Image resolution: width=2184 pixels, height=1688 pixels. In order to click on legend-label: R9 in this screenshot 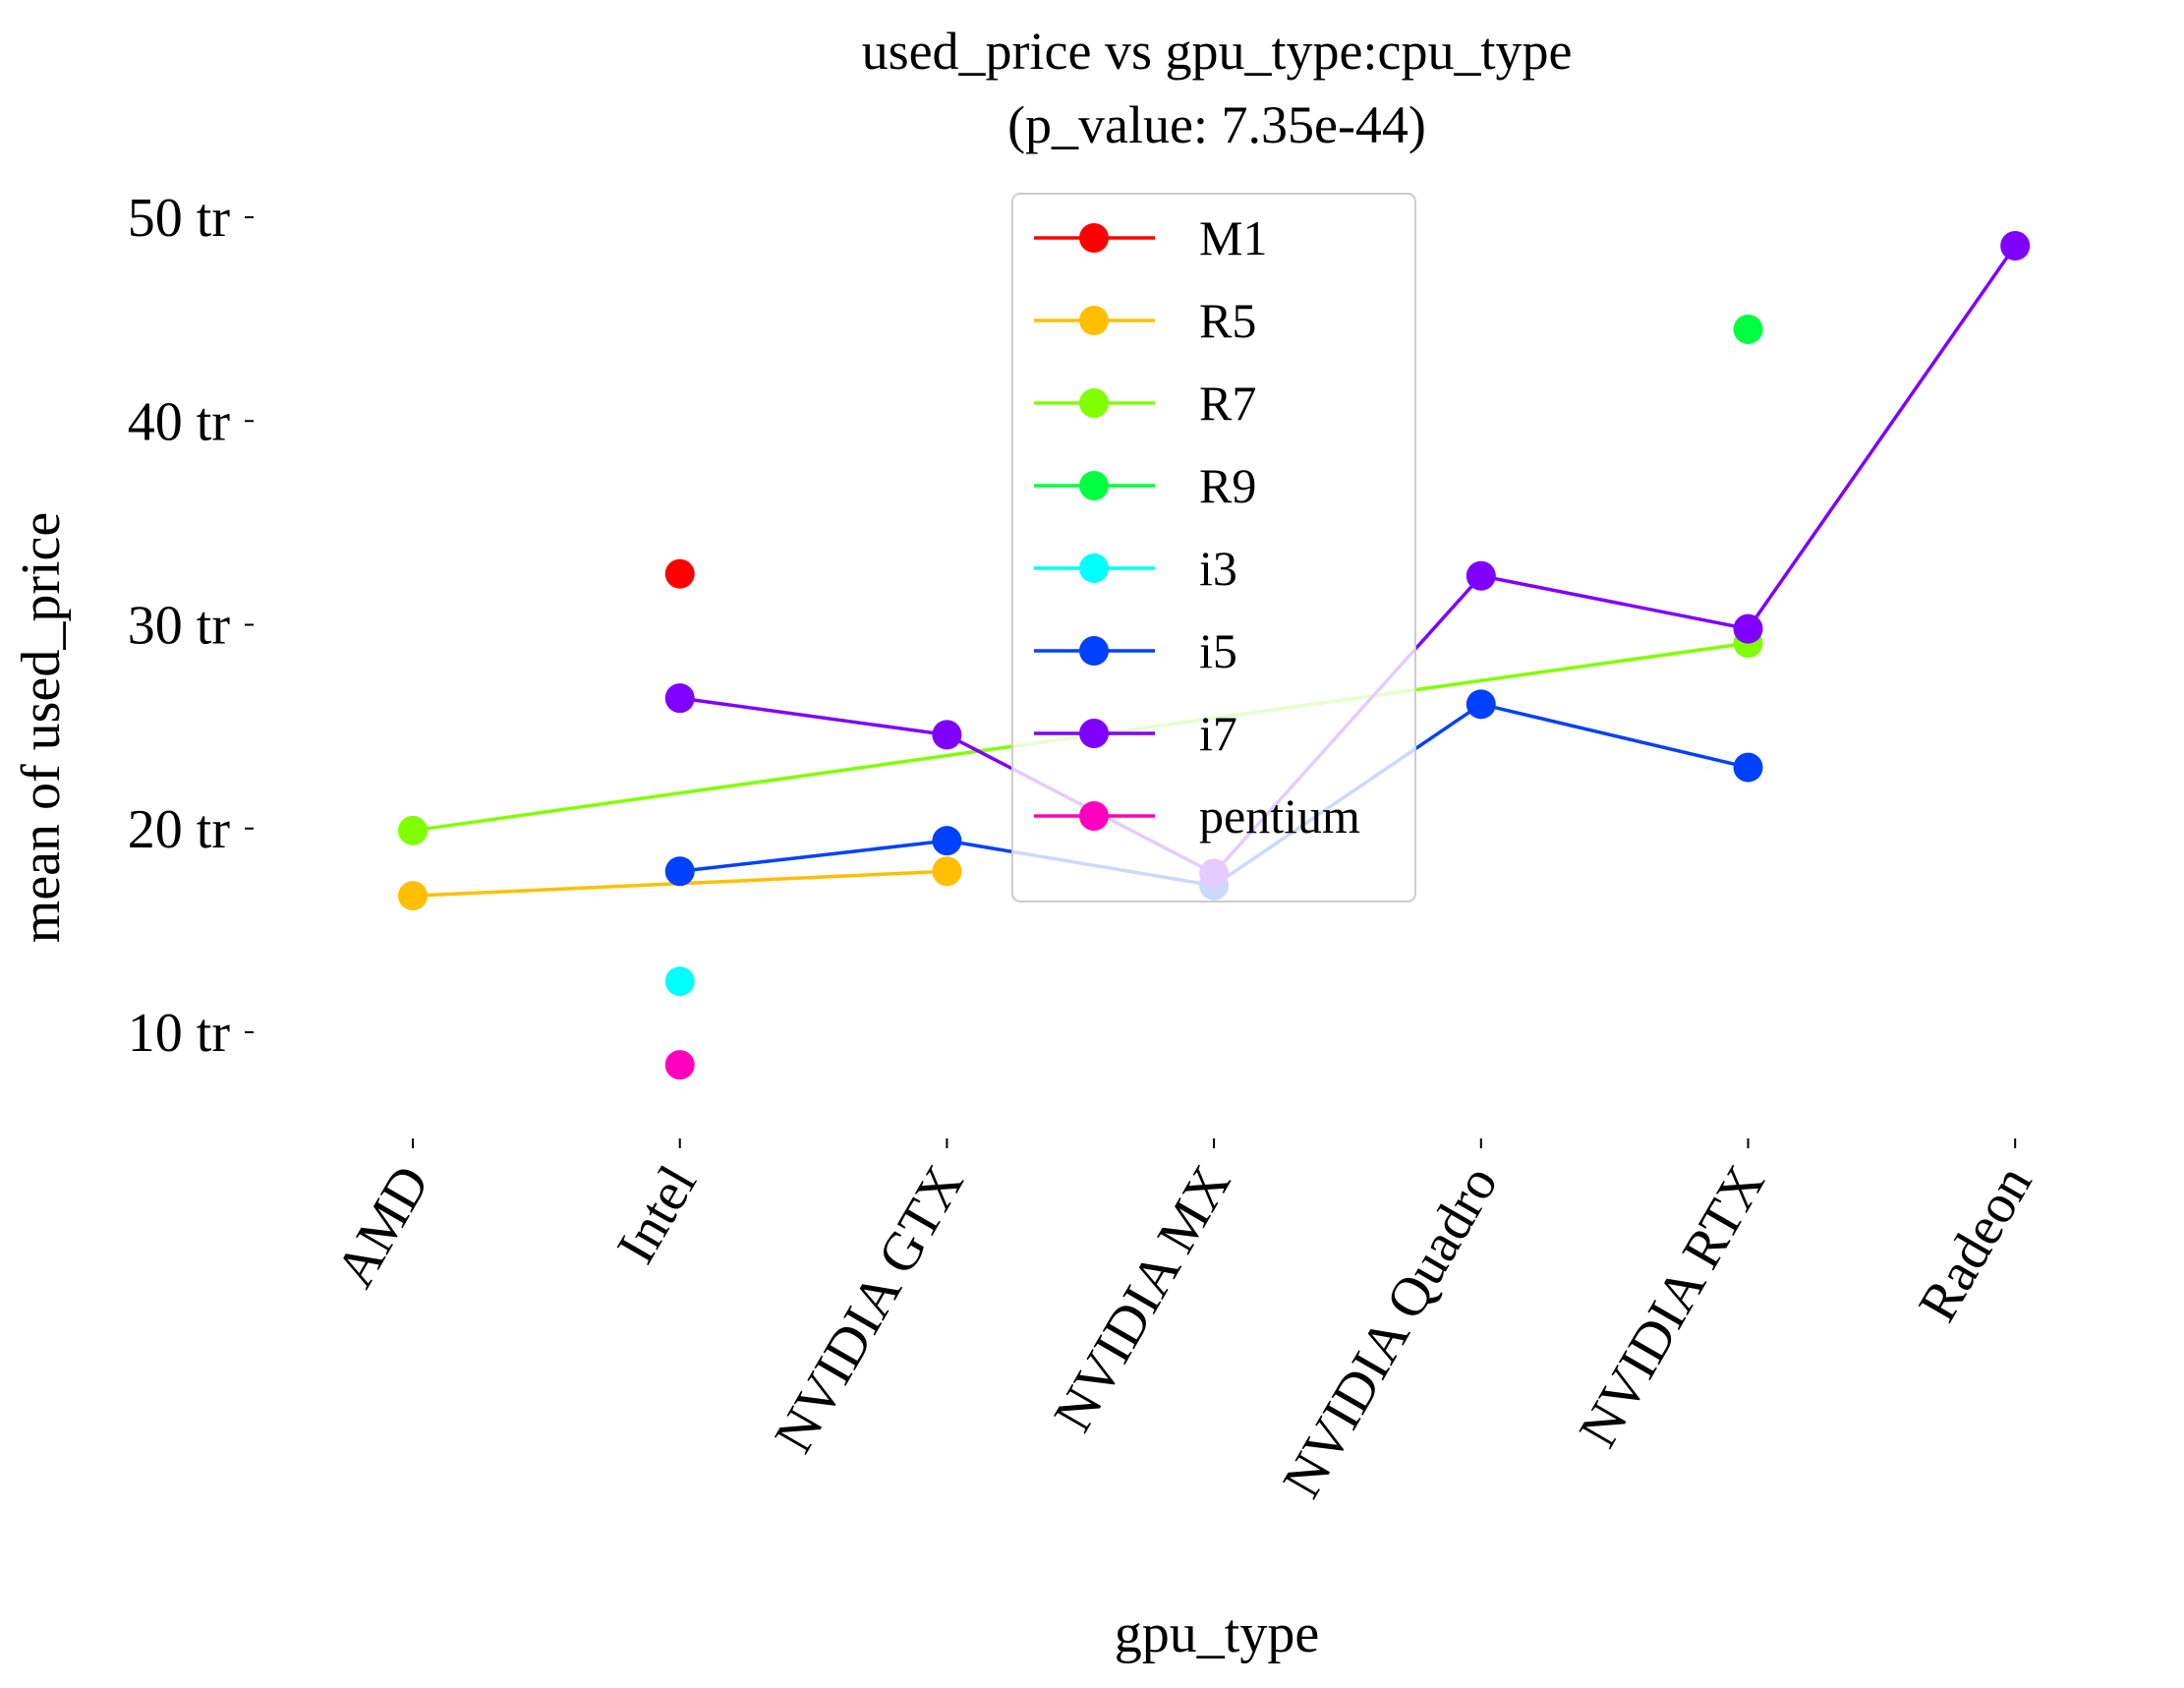, I will do `click(1227, 485)`.